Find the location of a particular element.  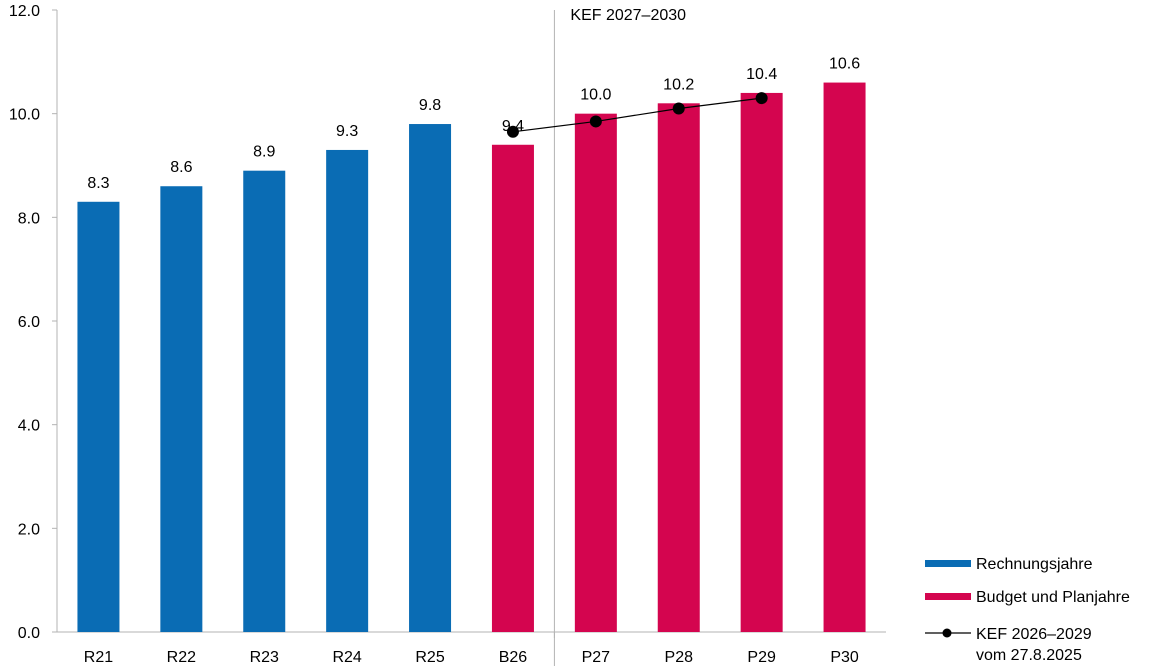

legend-label-kef-date: vom 27.8.2025 is located at coordinates (1029, 655).